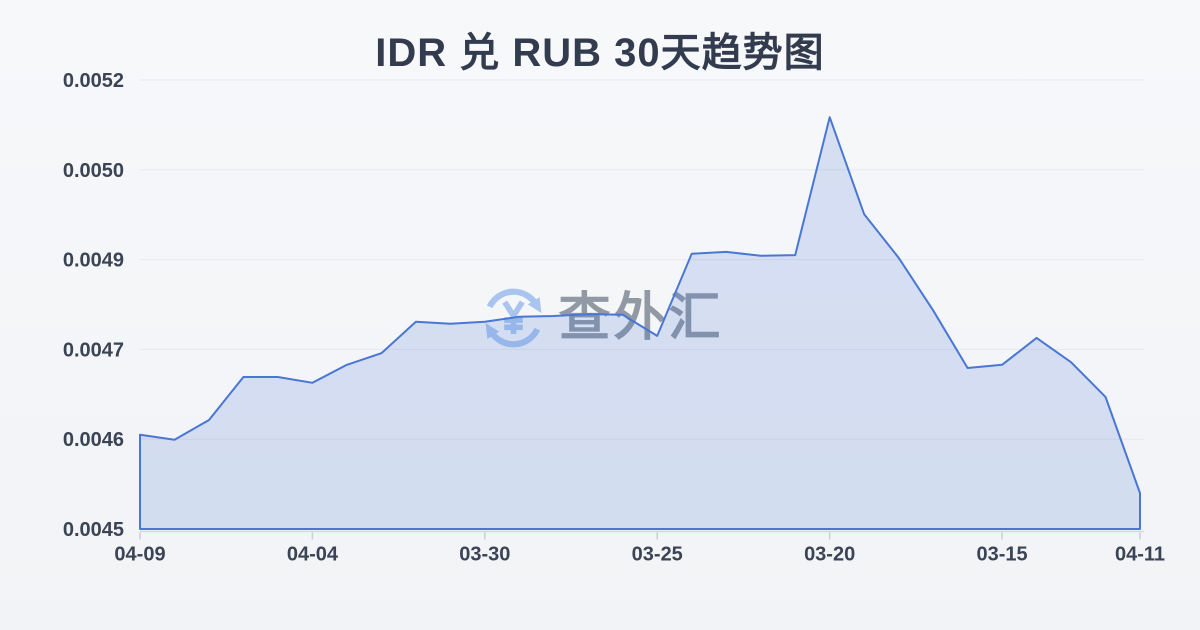  Describe the element at coordinates (1001, 555) in the screenshot. I see `x-axis-tick-label: 03-15` at that location.